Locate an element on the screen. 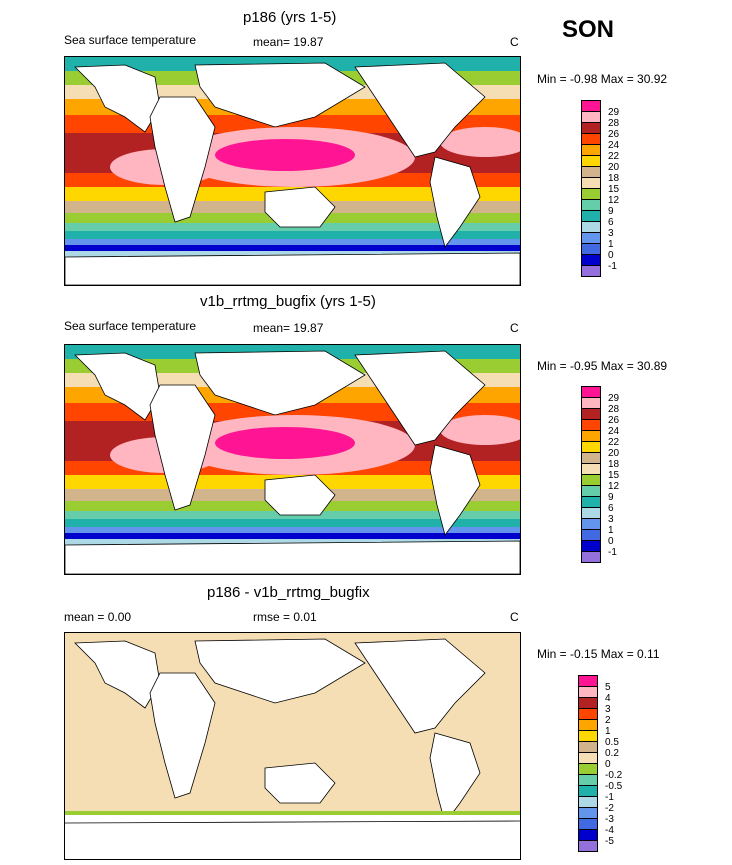 The width and height of the screenshot is (732, 865). panel1-colorbar is located at coordinates (591, 188).